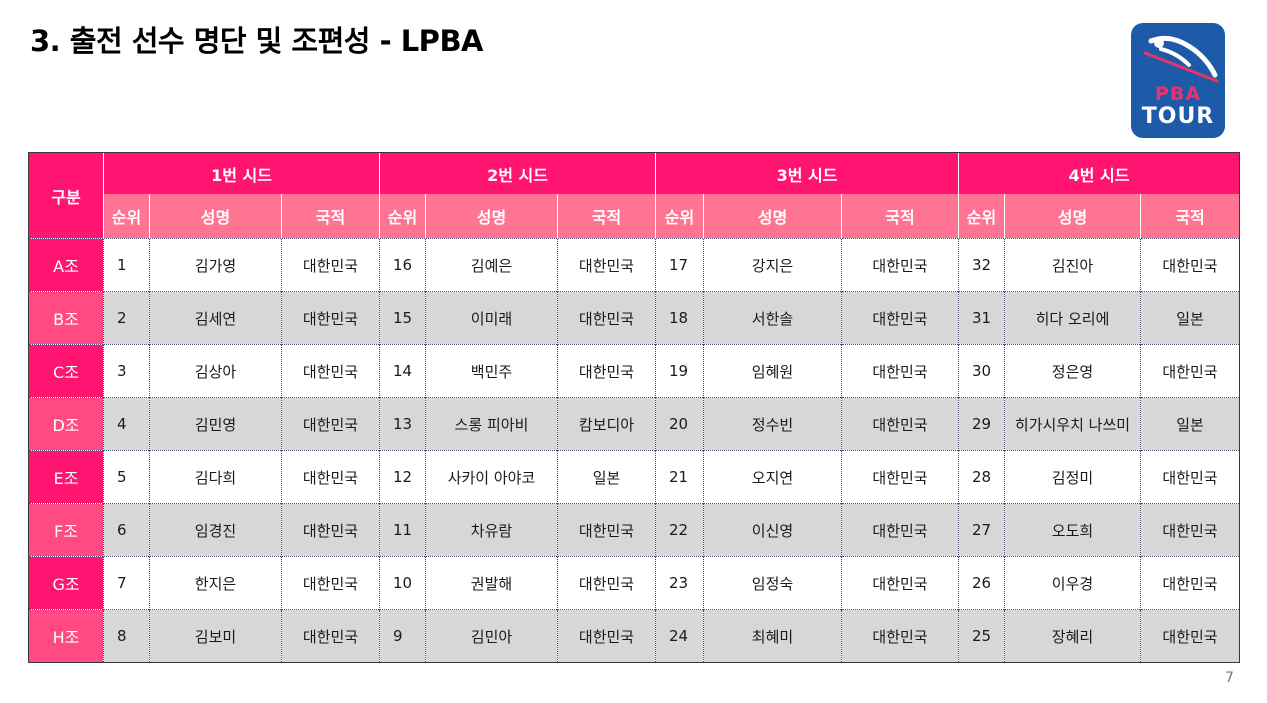 Image resolution: width=1267 pixels, height=703 pixels. What do you see at coordinates (606, 424) in the screenshot?
I see `country-cell: 캄보디아` at bounding box center [606, 424].